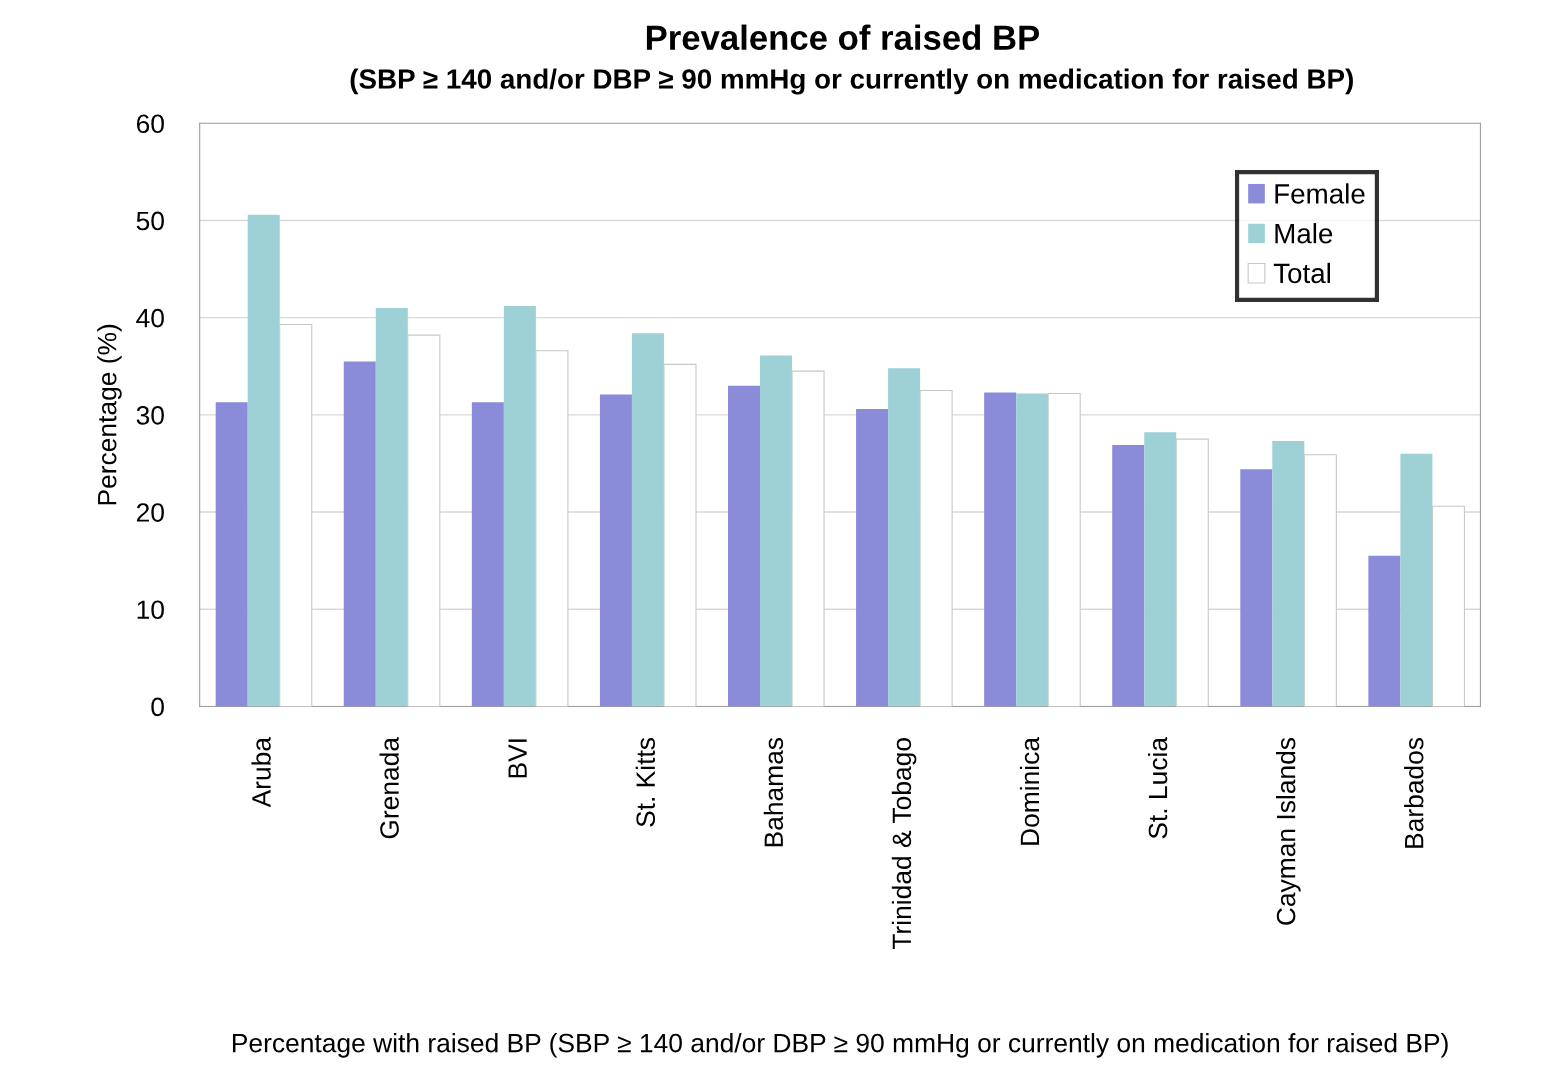  I want to click on y-tick-label: 10, so click(150, 610).